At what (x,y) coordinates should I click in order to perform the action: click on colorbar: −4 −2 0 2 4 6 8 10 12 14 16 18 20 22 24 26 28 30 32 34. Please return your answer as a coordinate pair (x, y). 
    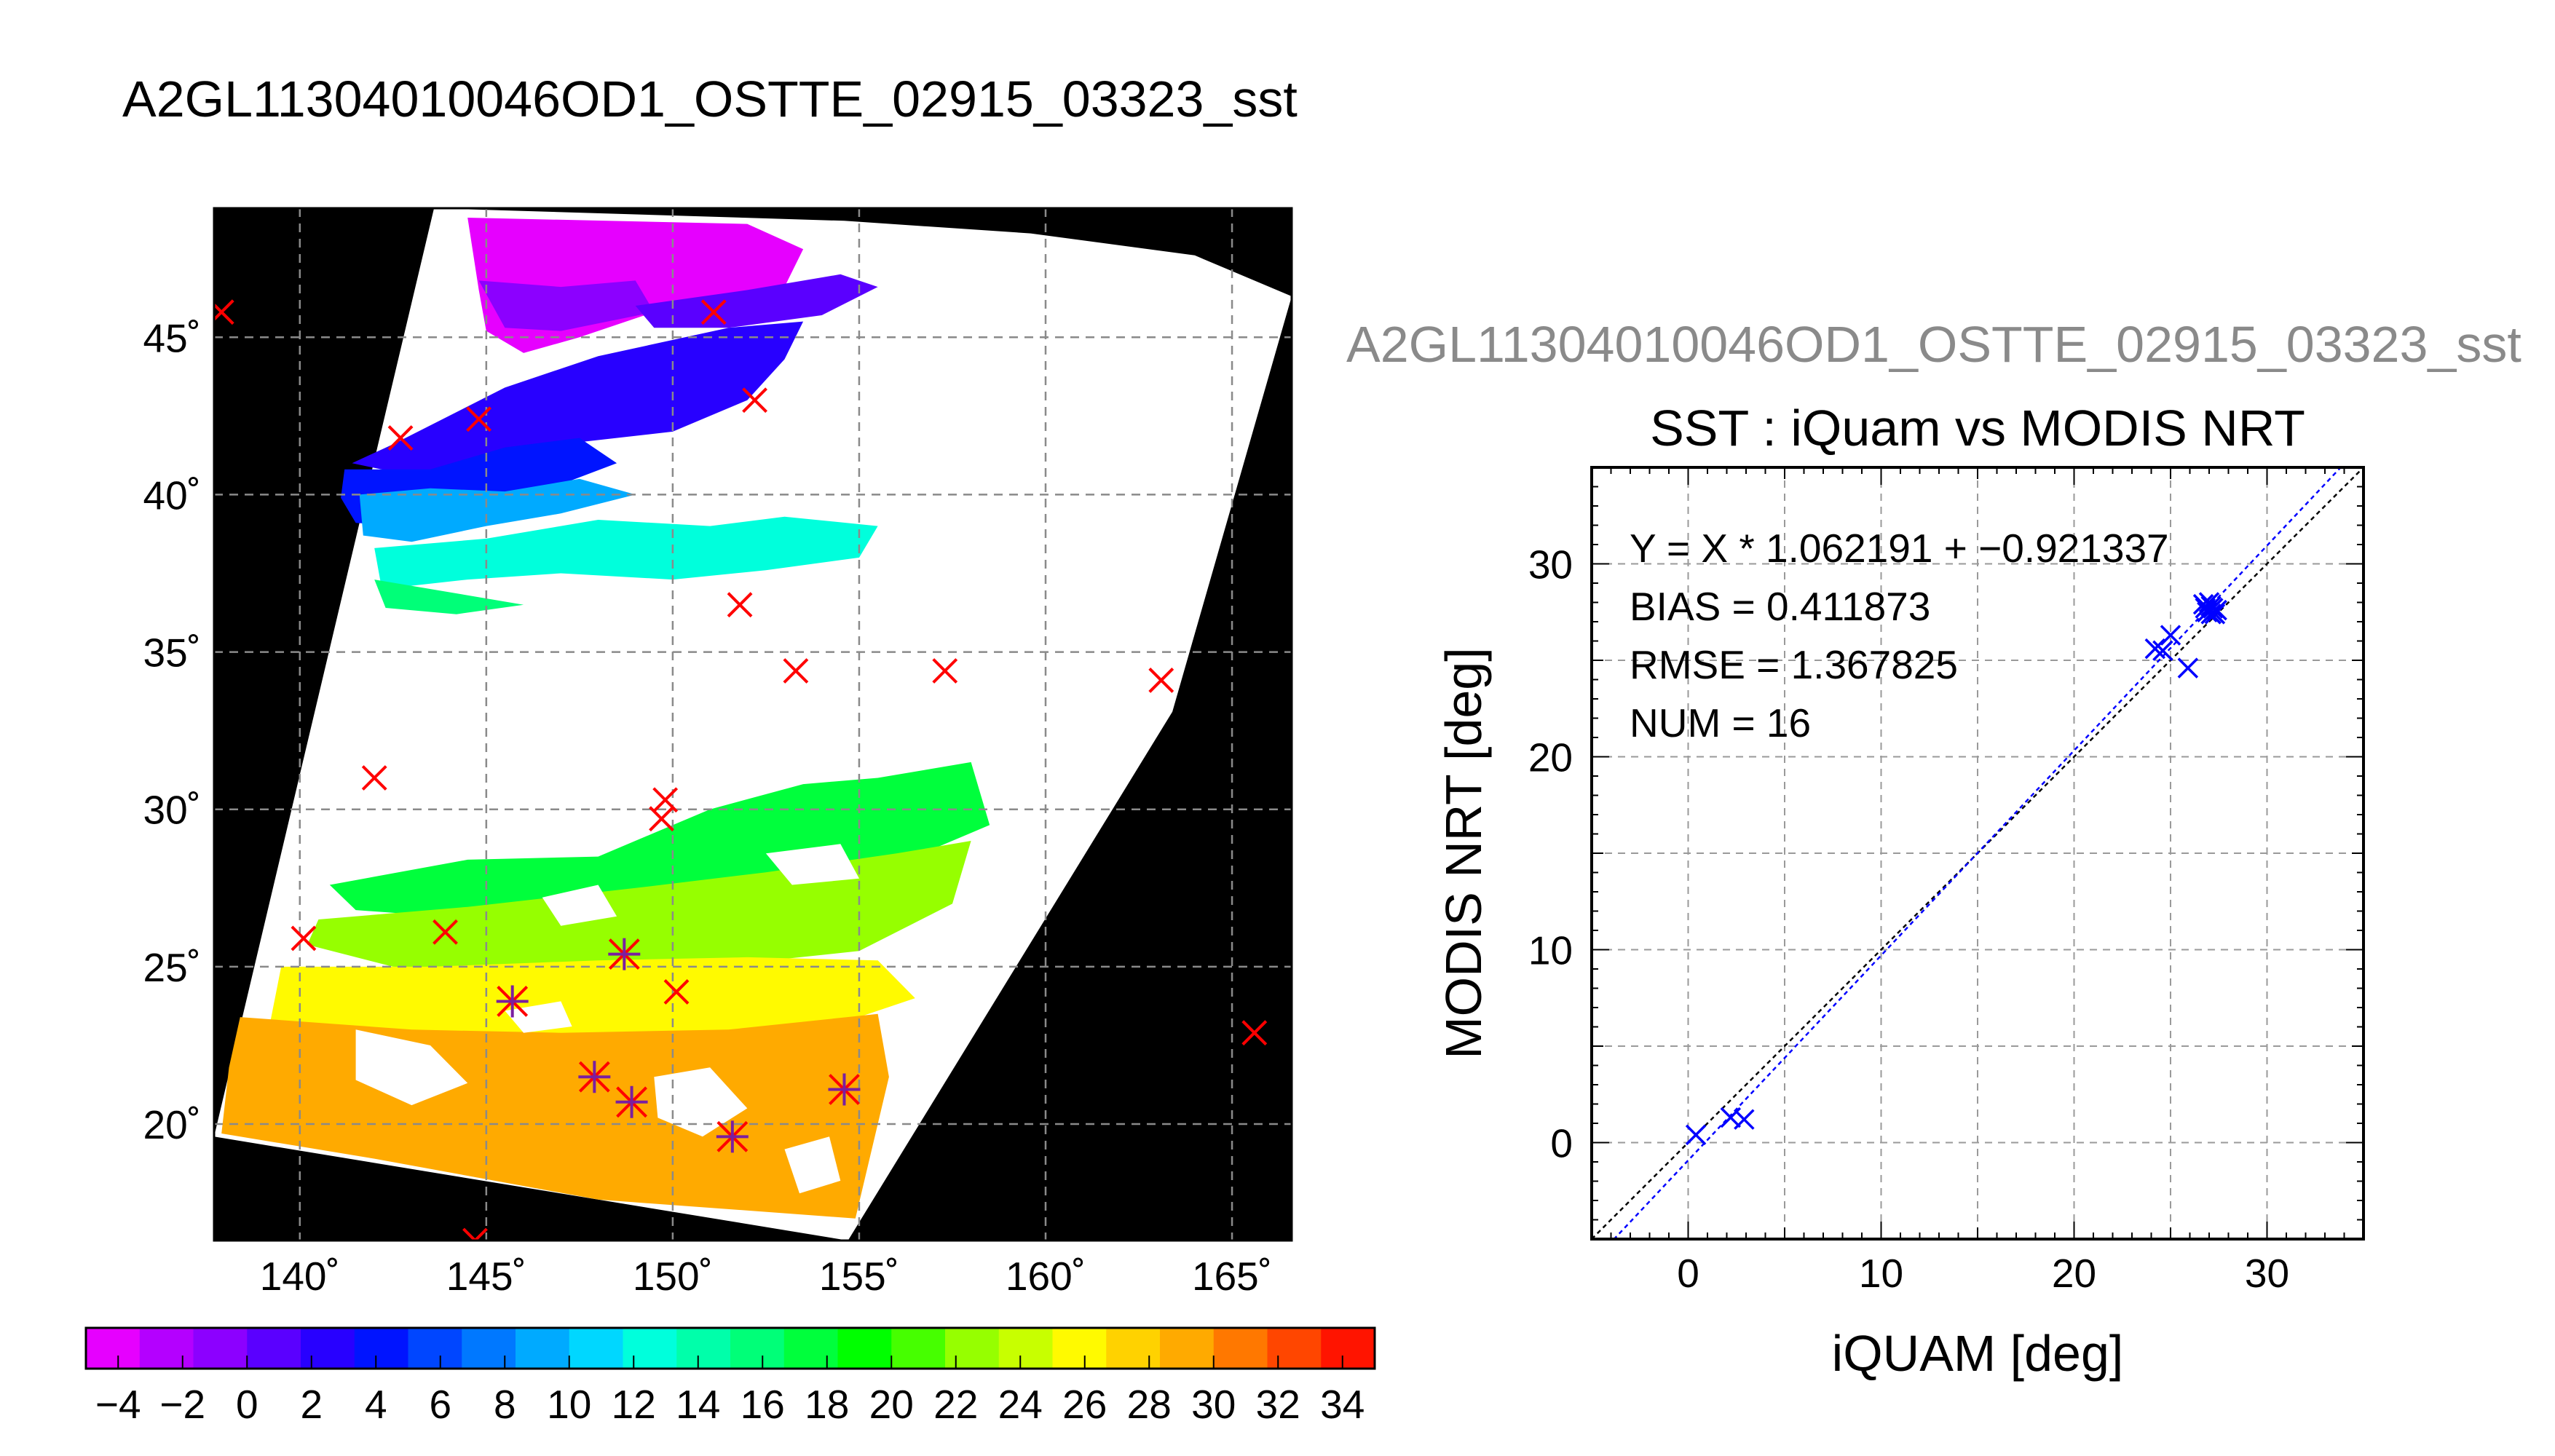
    Looking at the image, I should click on (730, 1376).